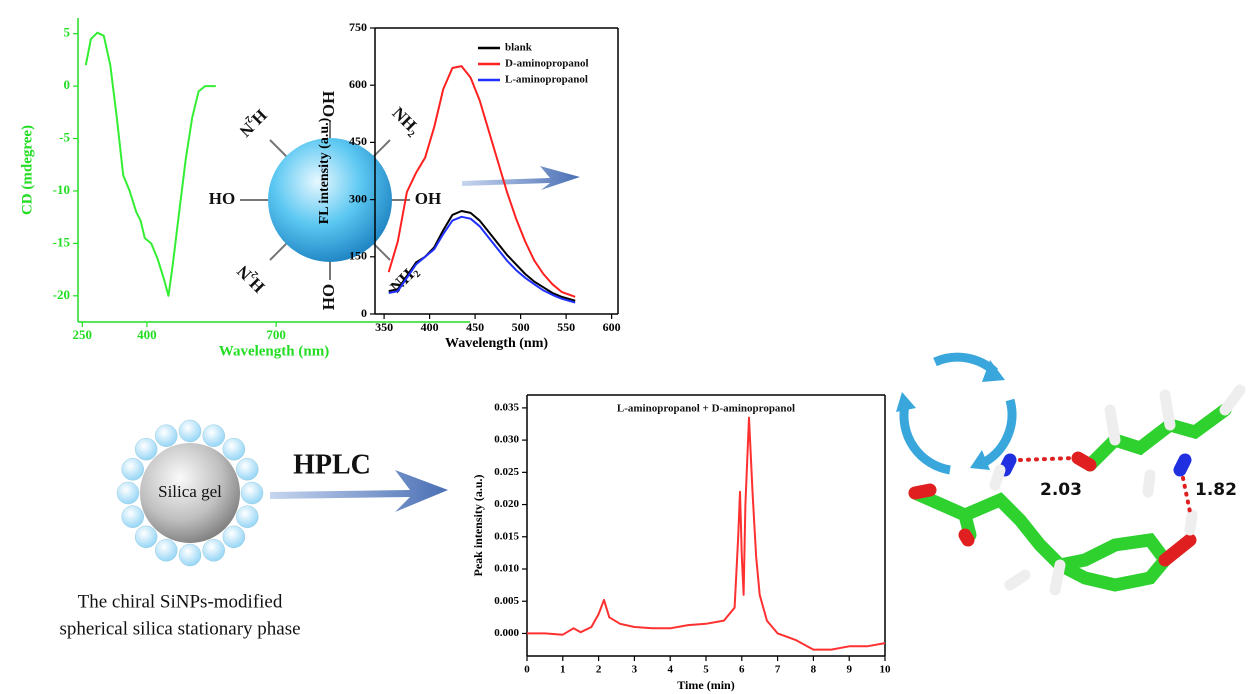  Describe the element at coordinates (950, 415) in the screenshot. I see `cycle-arrowheads` at that location.